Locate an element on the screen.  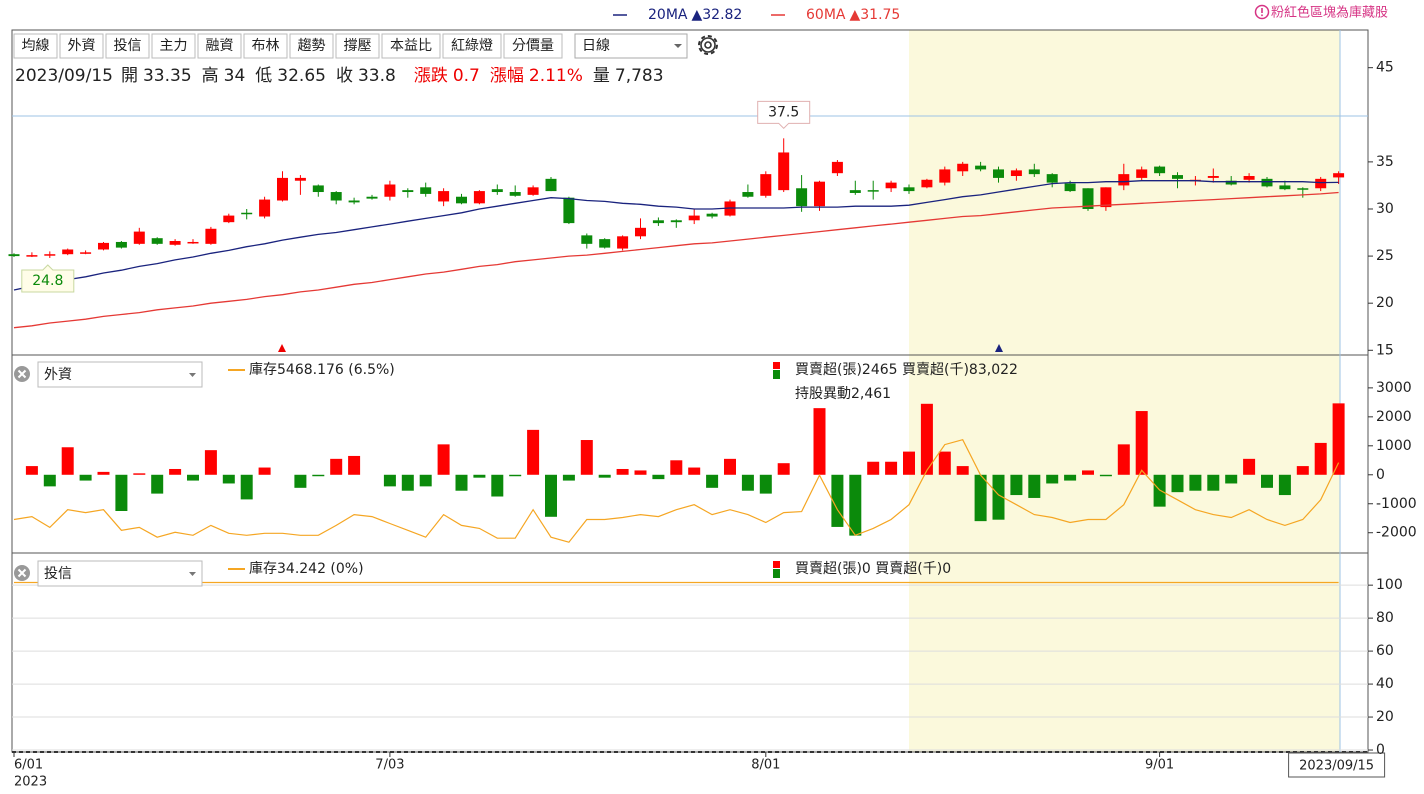
toolbar-button: 均線 is located at coordinates (35, 46).